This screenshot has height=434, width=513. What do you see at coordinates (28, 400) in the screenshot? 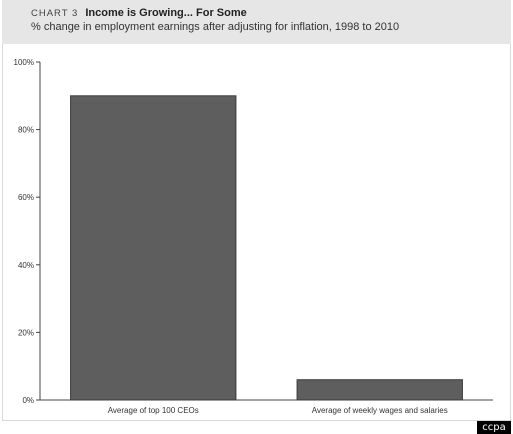
I see `y-tick-label: 0%` at bounding box center [28, 400].